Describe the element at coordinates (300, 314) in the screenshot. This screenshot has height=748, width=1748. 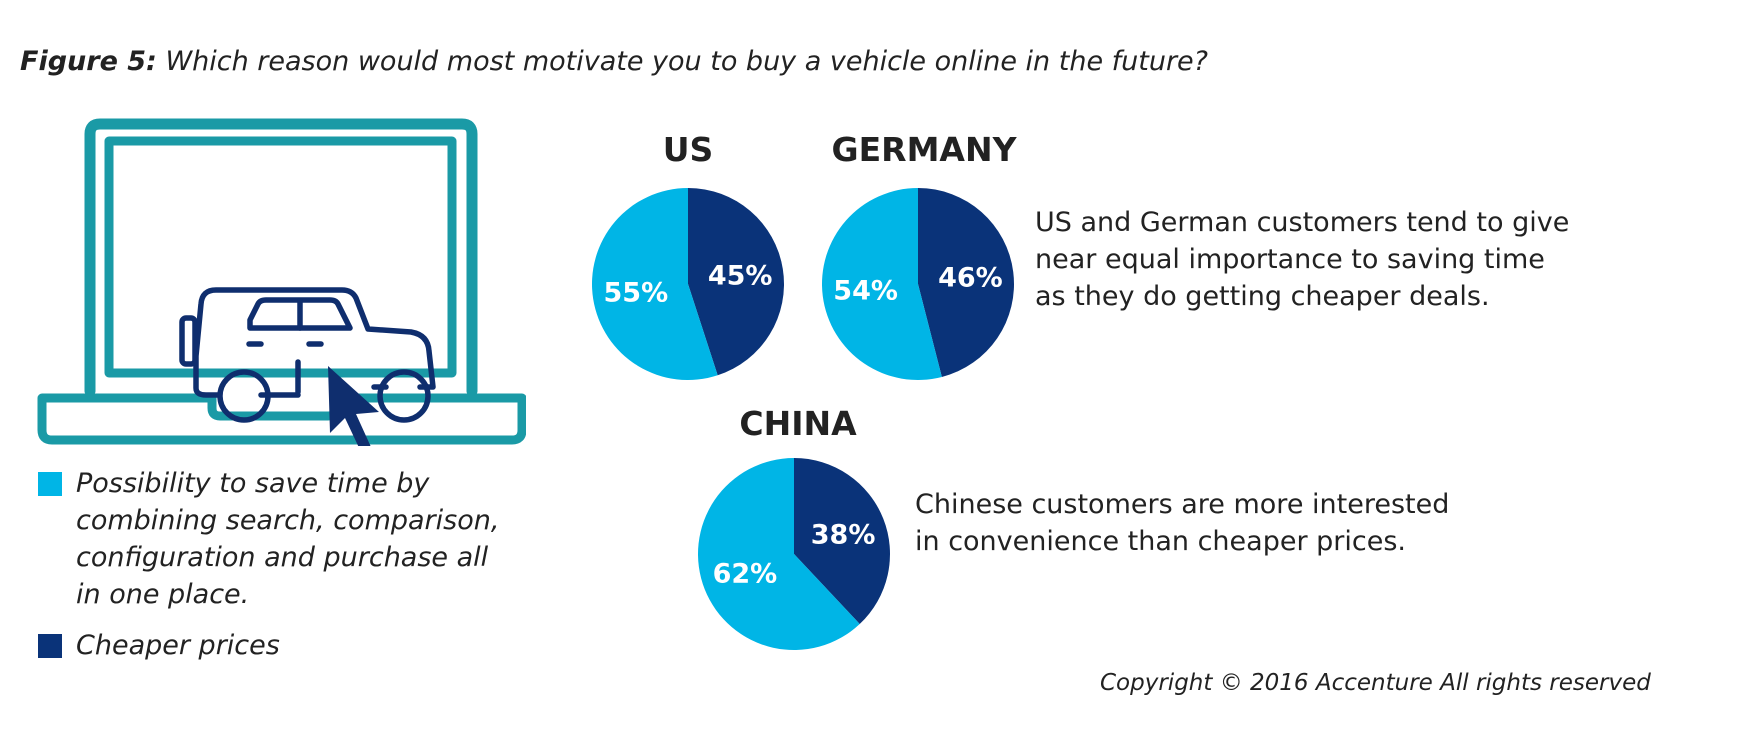
I see `car-window` at that location.